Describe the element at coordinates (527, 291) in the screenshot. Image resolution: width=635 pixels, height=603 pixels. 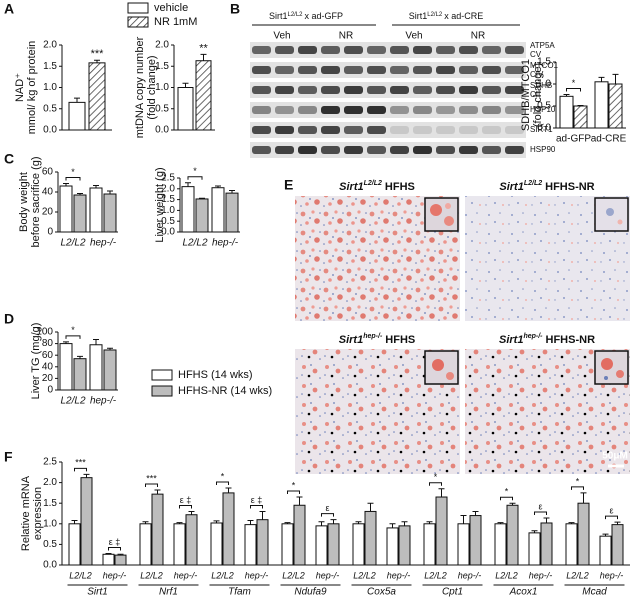
I see `inset-droplets` at that location.